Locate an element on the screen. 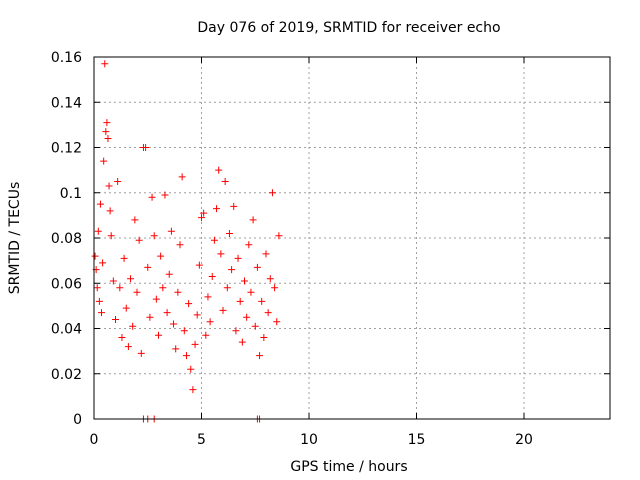 The image size is (640, 480). y-tick-label: 0 is located at coordinates (77, 420).